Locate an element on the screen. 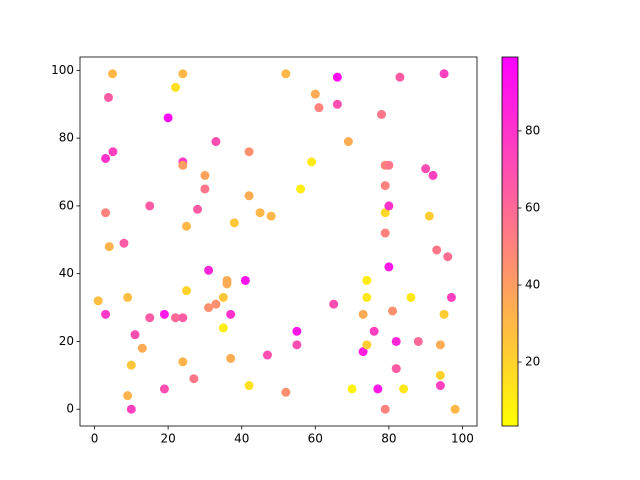  x-tick-label: 0 is located at coordinates (95, 439).